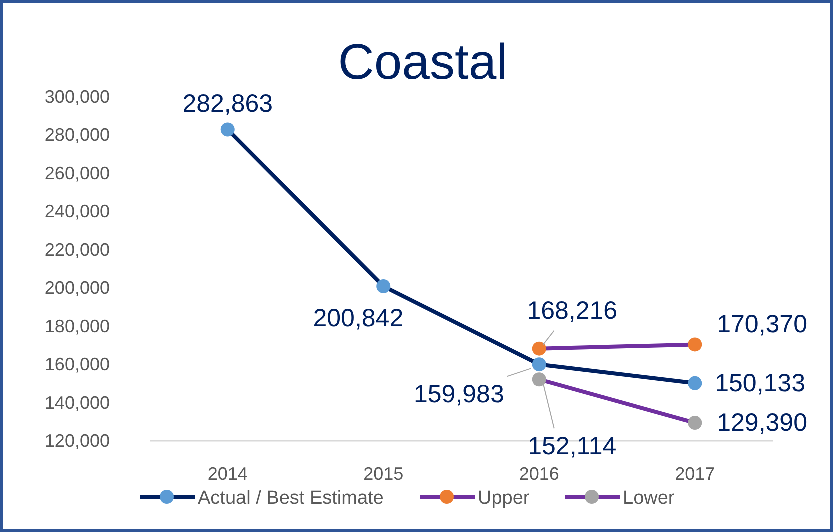  What do you see at coordinates (384, 474) in the screenshot?
I see `x-tick-label: 2015` at bounding box center [384, 474].